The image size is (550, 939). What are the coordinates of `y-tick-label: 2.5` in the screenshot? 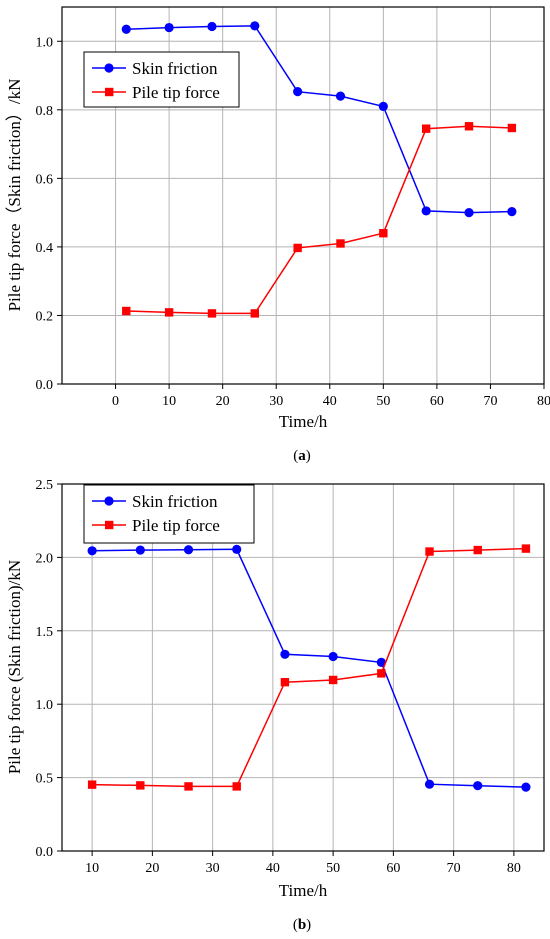 It's located at (45, 485).